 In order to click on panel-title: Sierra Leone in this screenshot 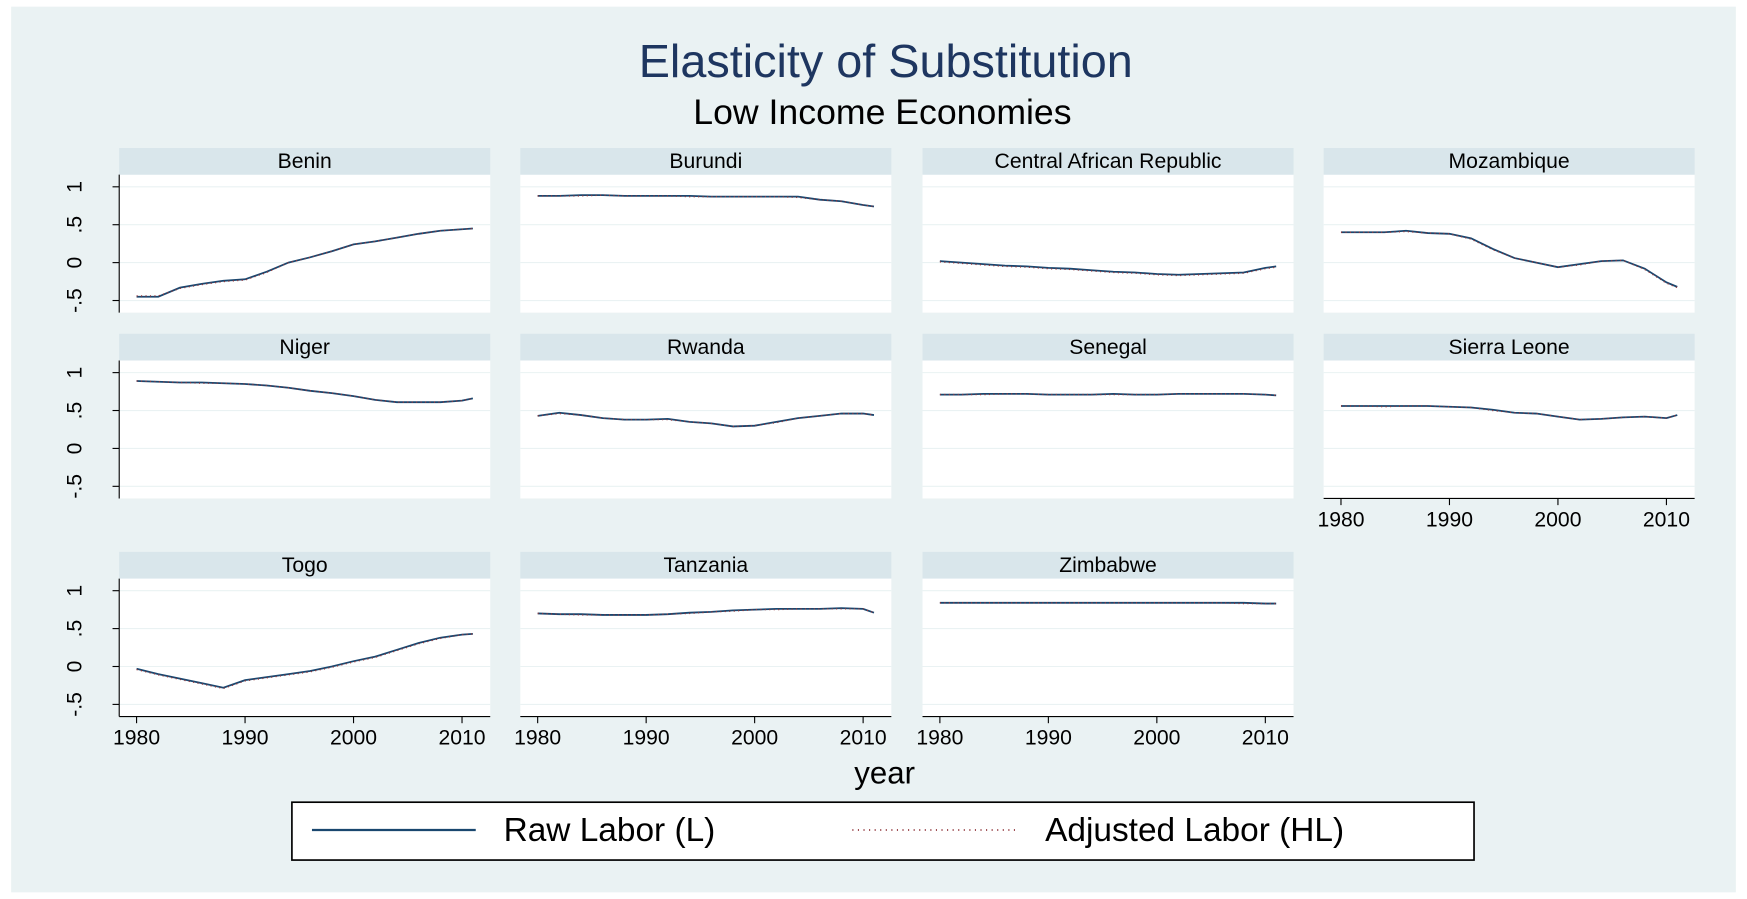, I will do `click(1509, 347)`.